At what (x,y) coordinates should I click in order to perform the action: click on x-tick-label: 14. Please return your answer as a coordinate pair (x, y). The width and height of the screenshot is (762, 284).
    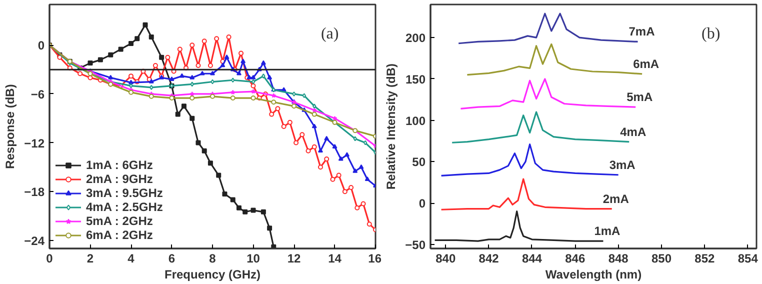
    Looking at the image, I should click on (335, 259).